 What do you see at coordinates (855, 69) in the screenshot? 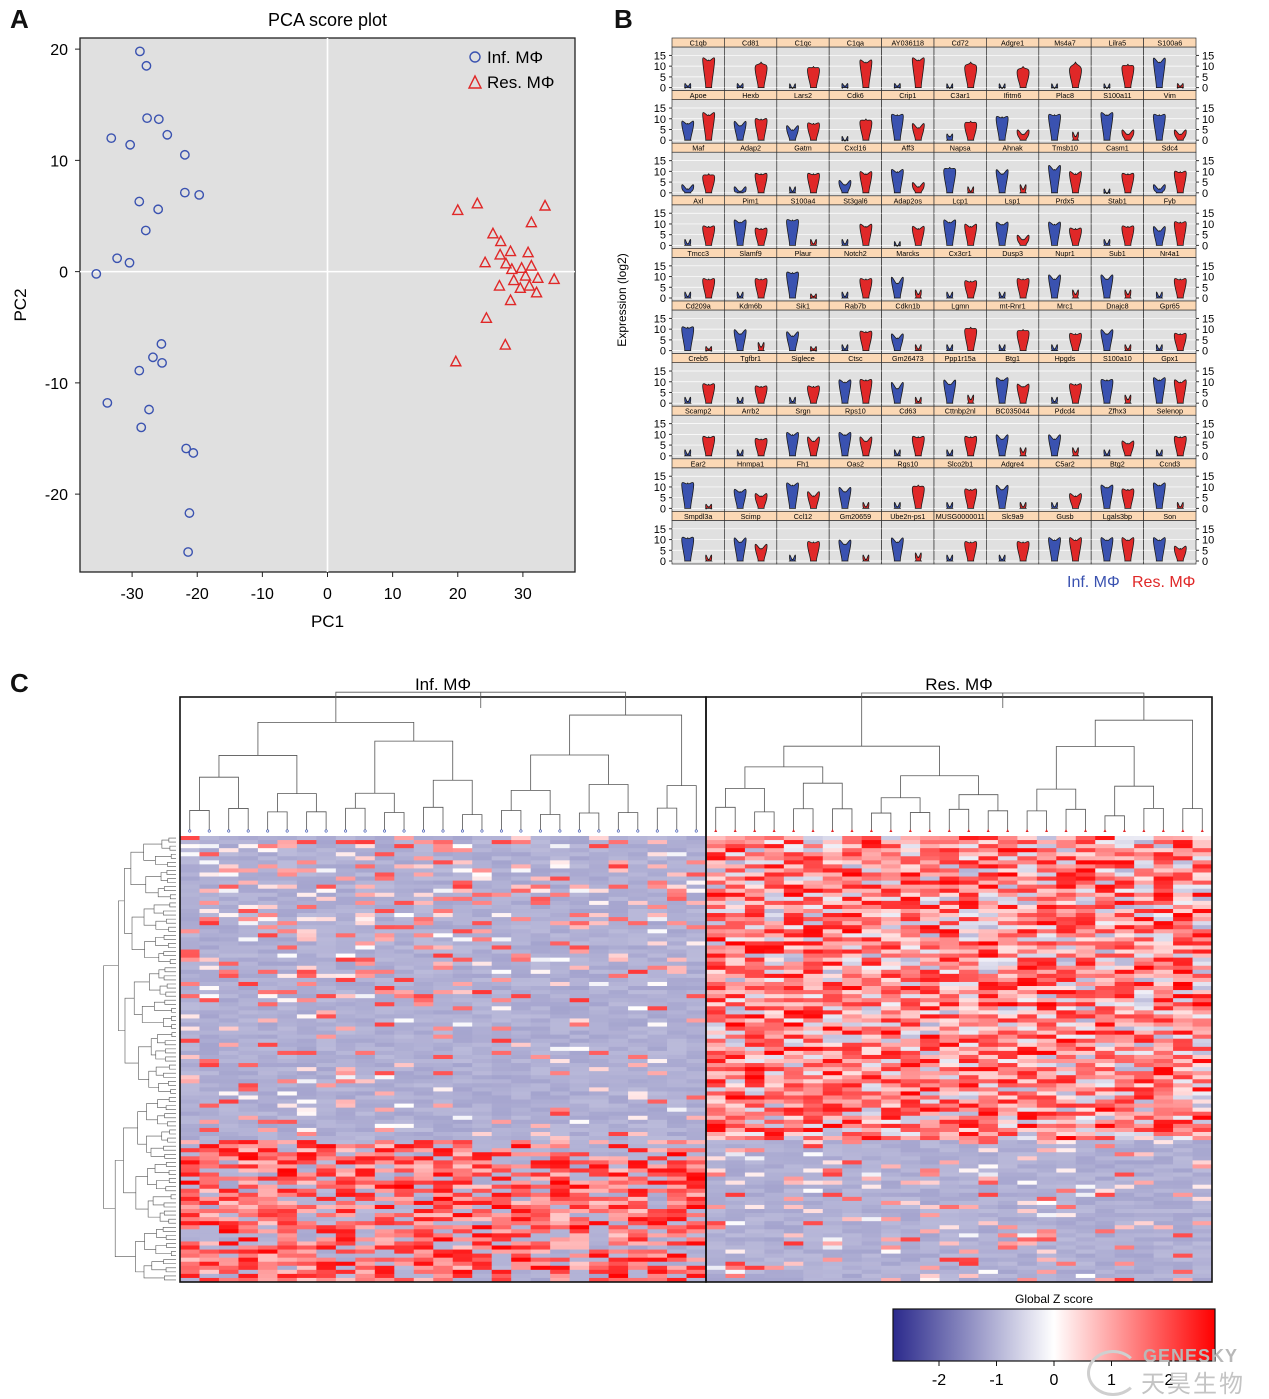
I see `violin-panel` at bounding box center [855, 69].